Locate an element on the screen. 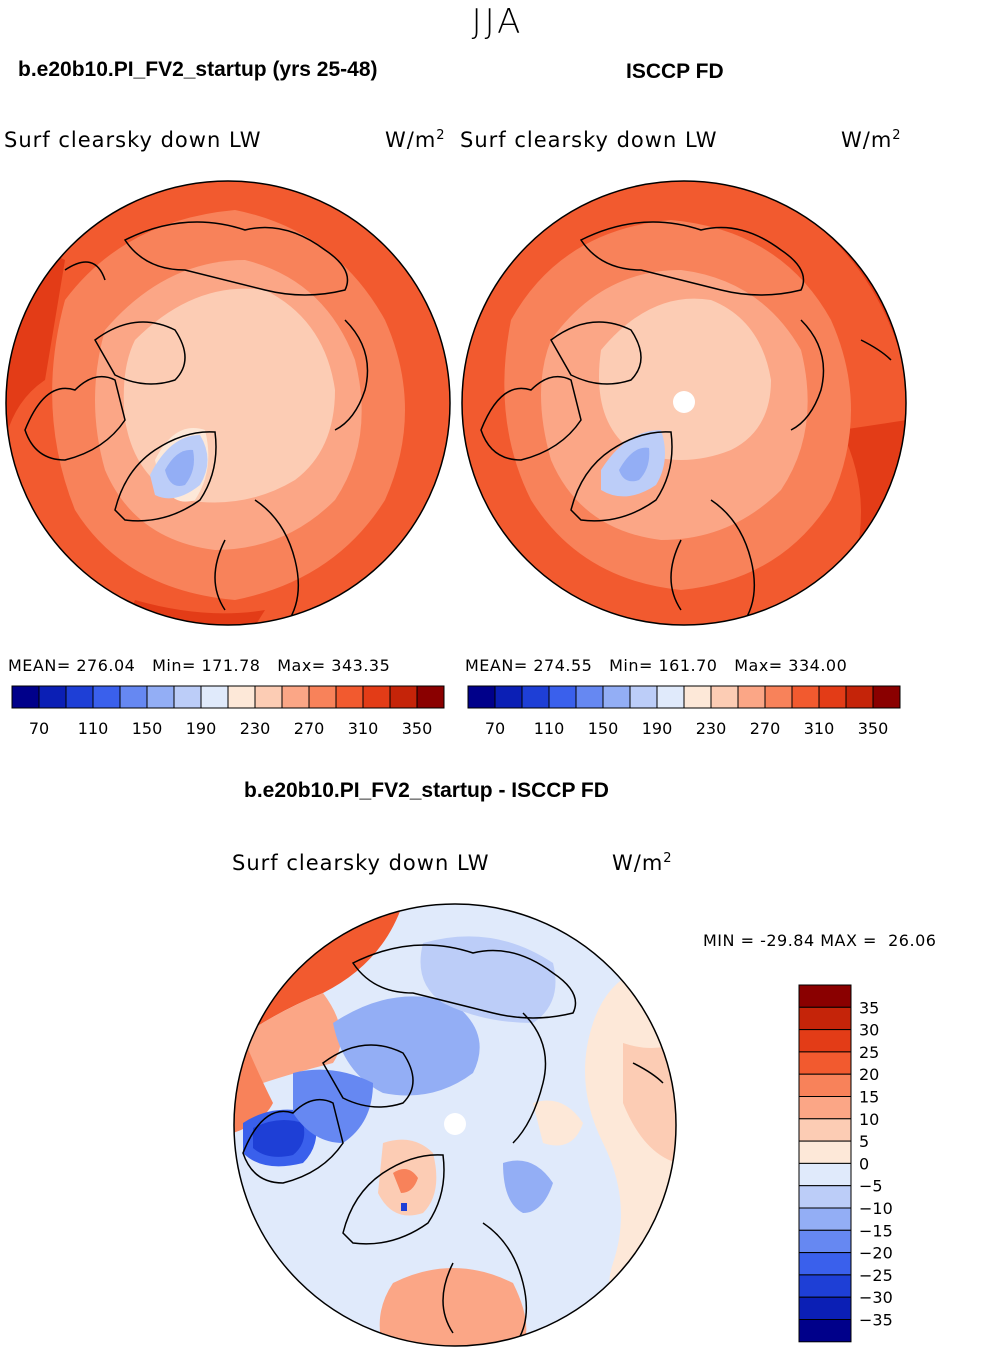  difference-colorbar-tick-label: −15 is located at coordinates (876, 1230).